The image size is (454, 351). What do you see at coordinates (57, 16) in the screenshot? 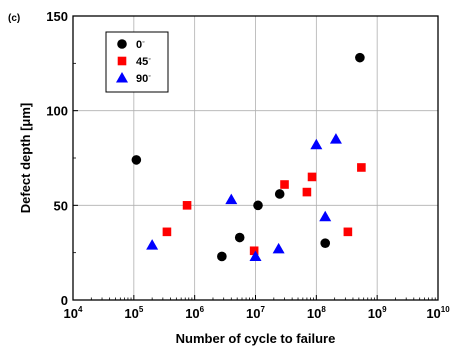
I see `y-tick-label: 150` at bounding box center [57, 16].